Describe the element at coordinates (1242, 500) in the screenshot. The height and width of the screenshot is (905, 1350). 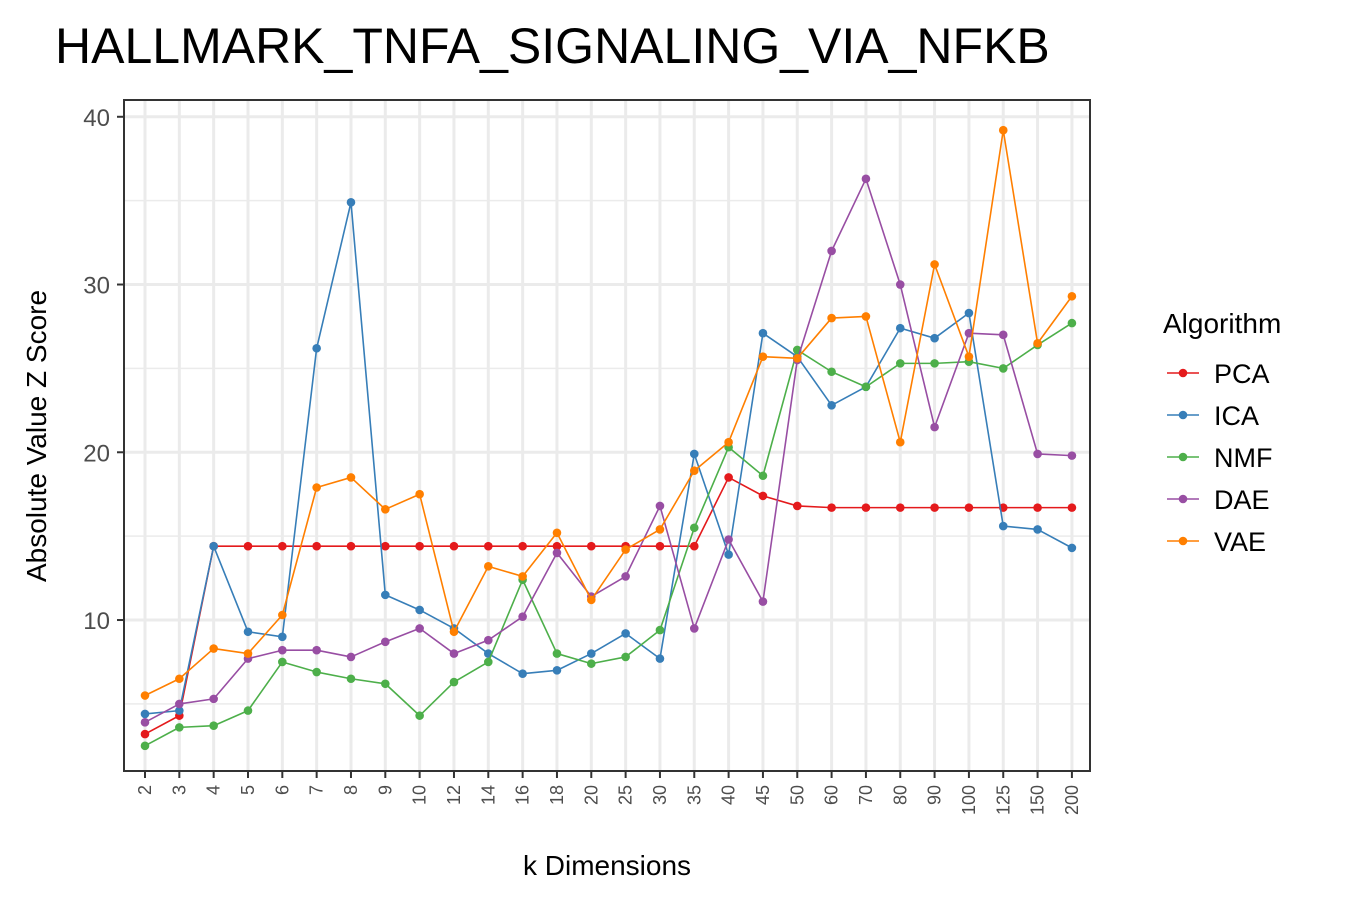
I see `legend-label-dae: DAE` at that location.